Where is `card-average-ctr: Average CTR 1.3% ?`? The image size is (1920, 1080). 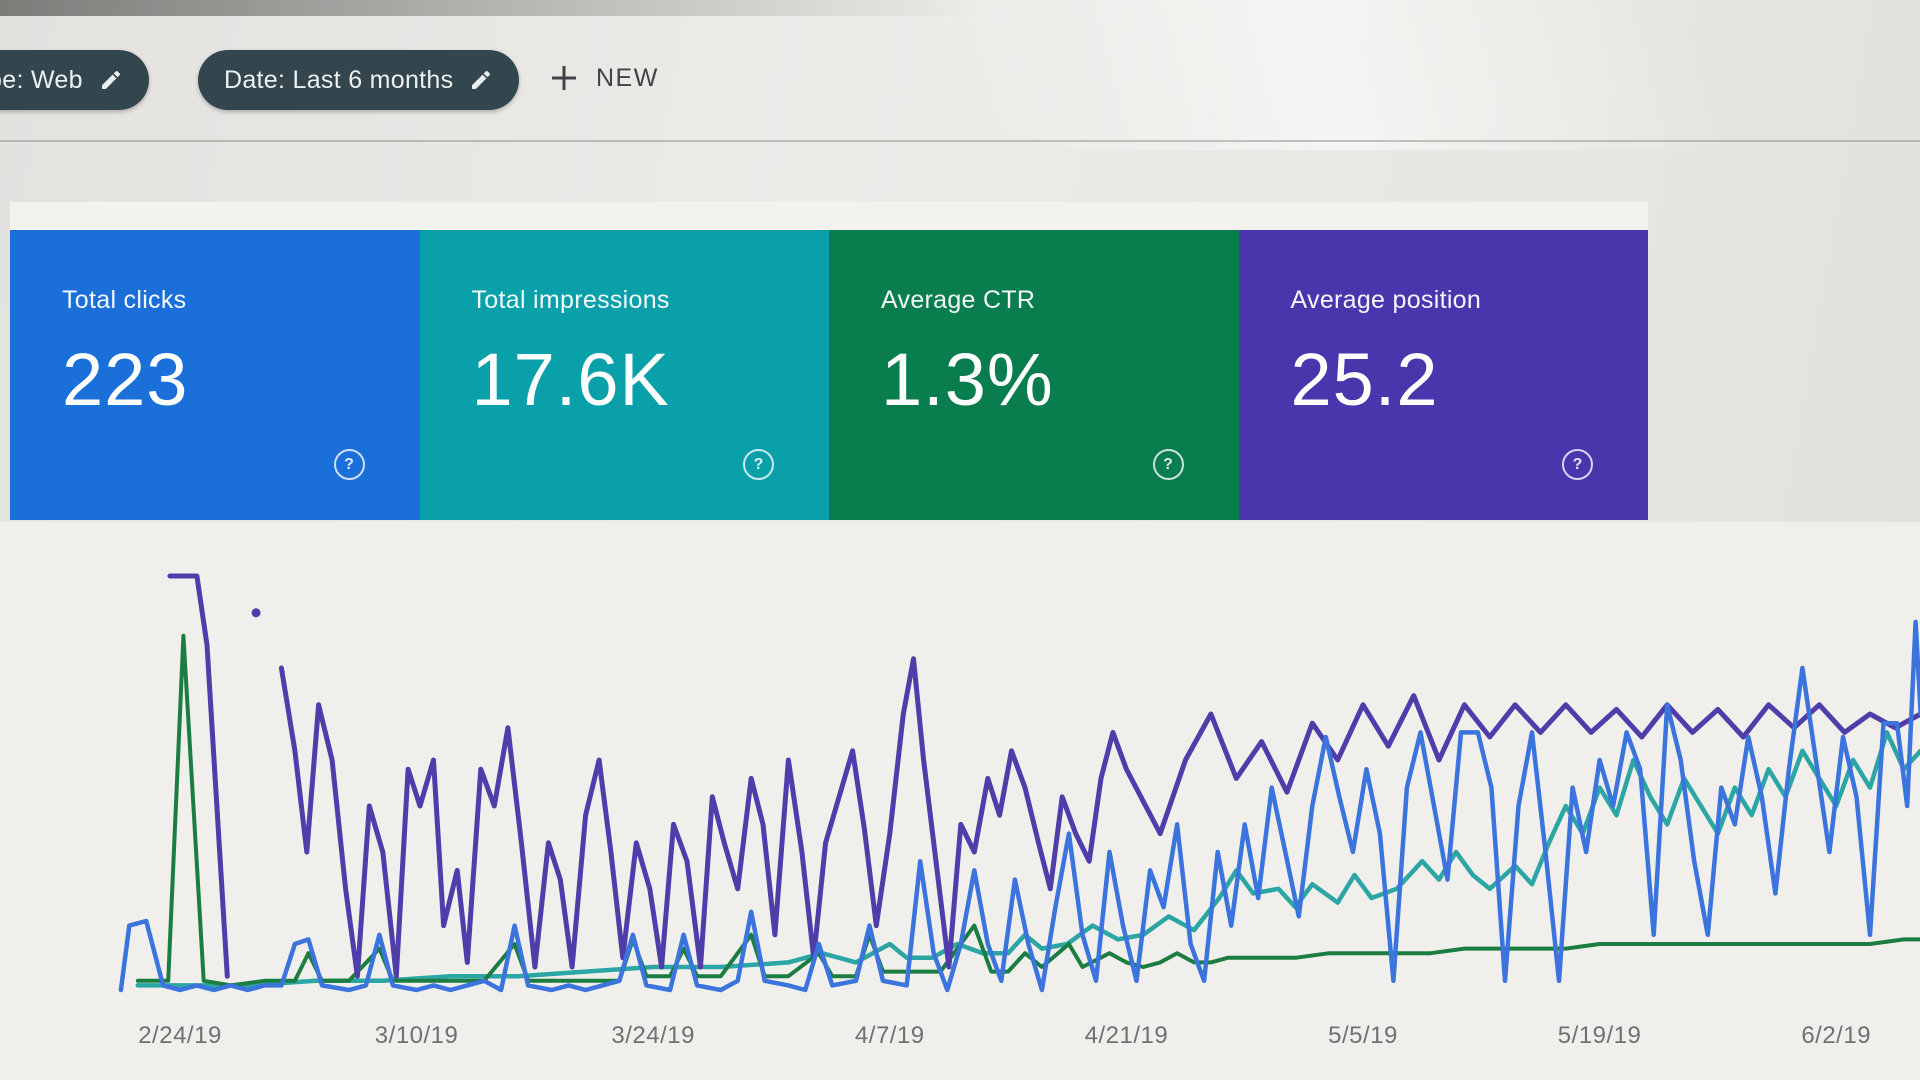 card-average-ctr: Average CTR 1.3% ? is located at coordinates (1034, 375).